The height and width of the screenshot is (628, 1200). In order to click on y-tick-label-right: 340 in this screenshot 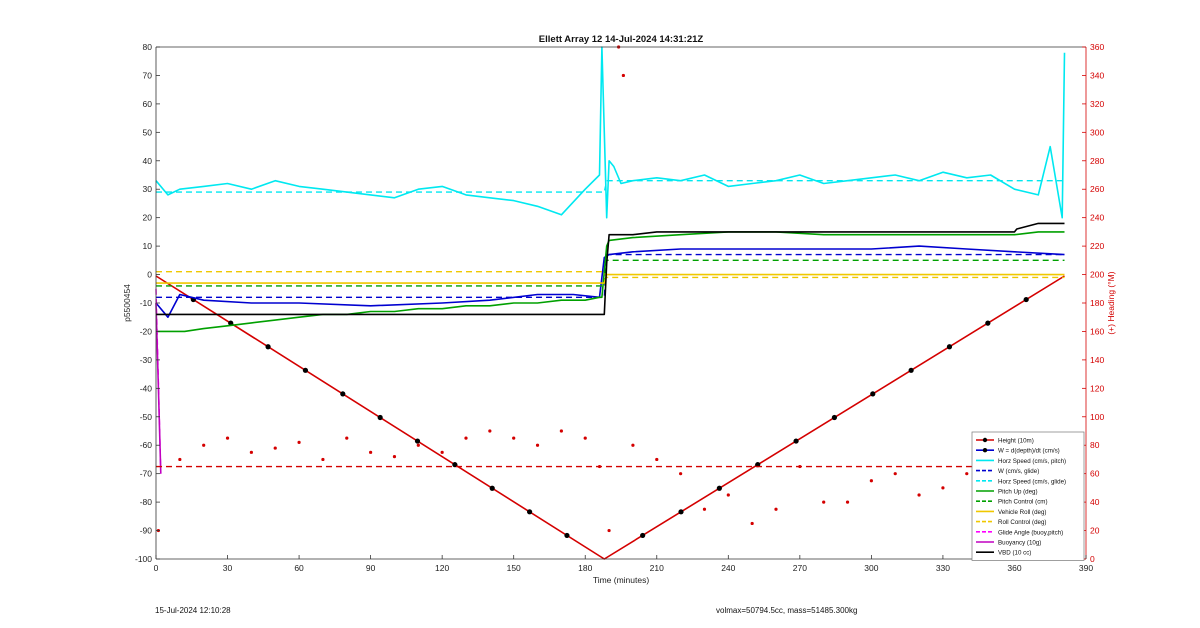, I will do `click(1097, 75)`.